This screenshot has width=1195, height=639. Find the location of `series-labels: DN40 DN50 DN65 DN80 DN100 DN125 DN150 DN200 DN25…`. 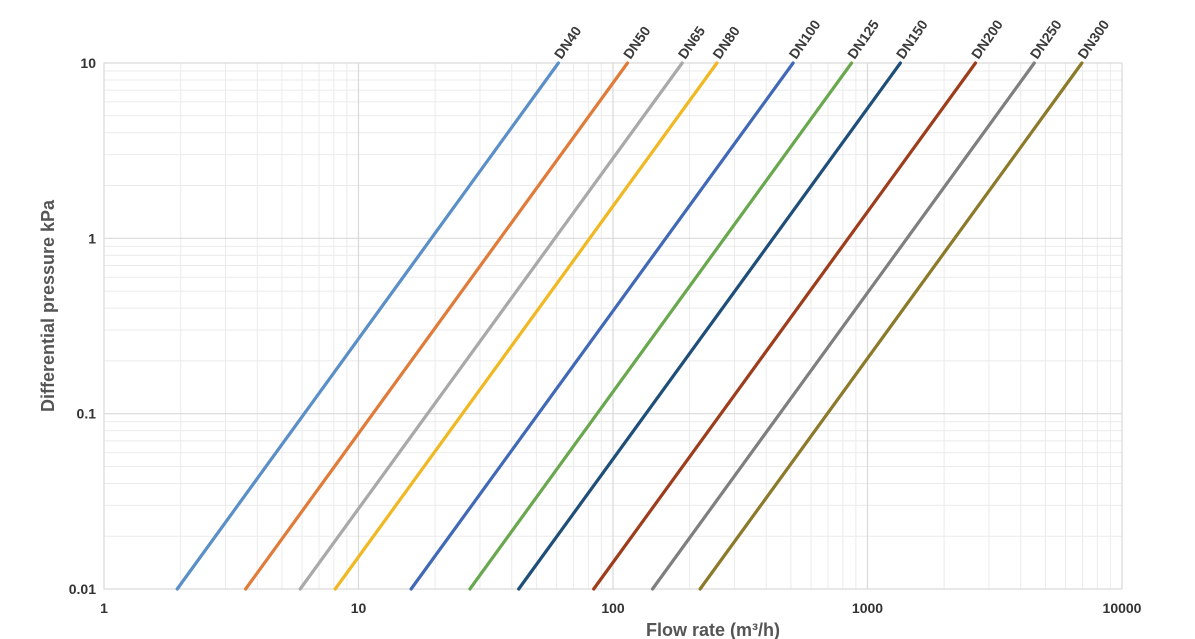

series-labels: DN40 DN50 DN65 DN80 DN100 DN125 DN150 DN200 DN25… is located at coordinates (832, 39).